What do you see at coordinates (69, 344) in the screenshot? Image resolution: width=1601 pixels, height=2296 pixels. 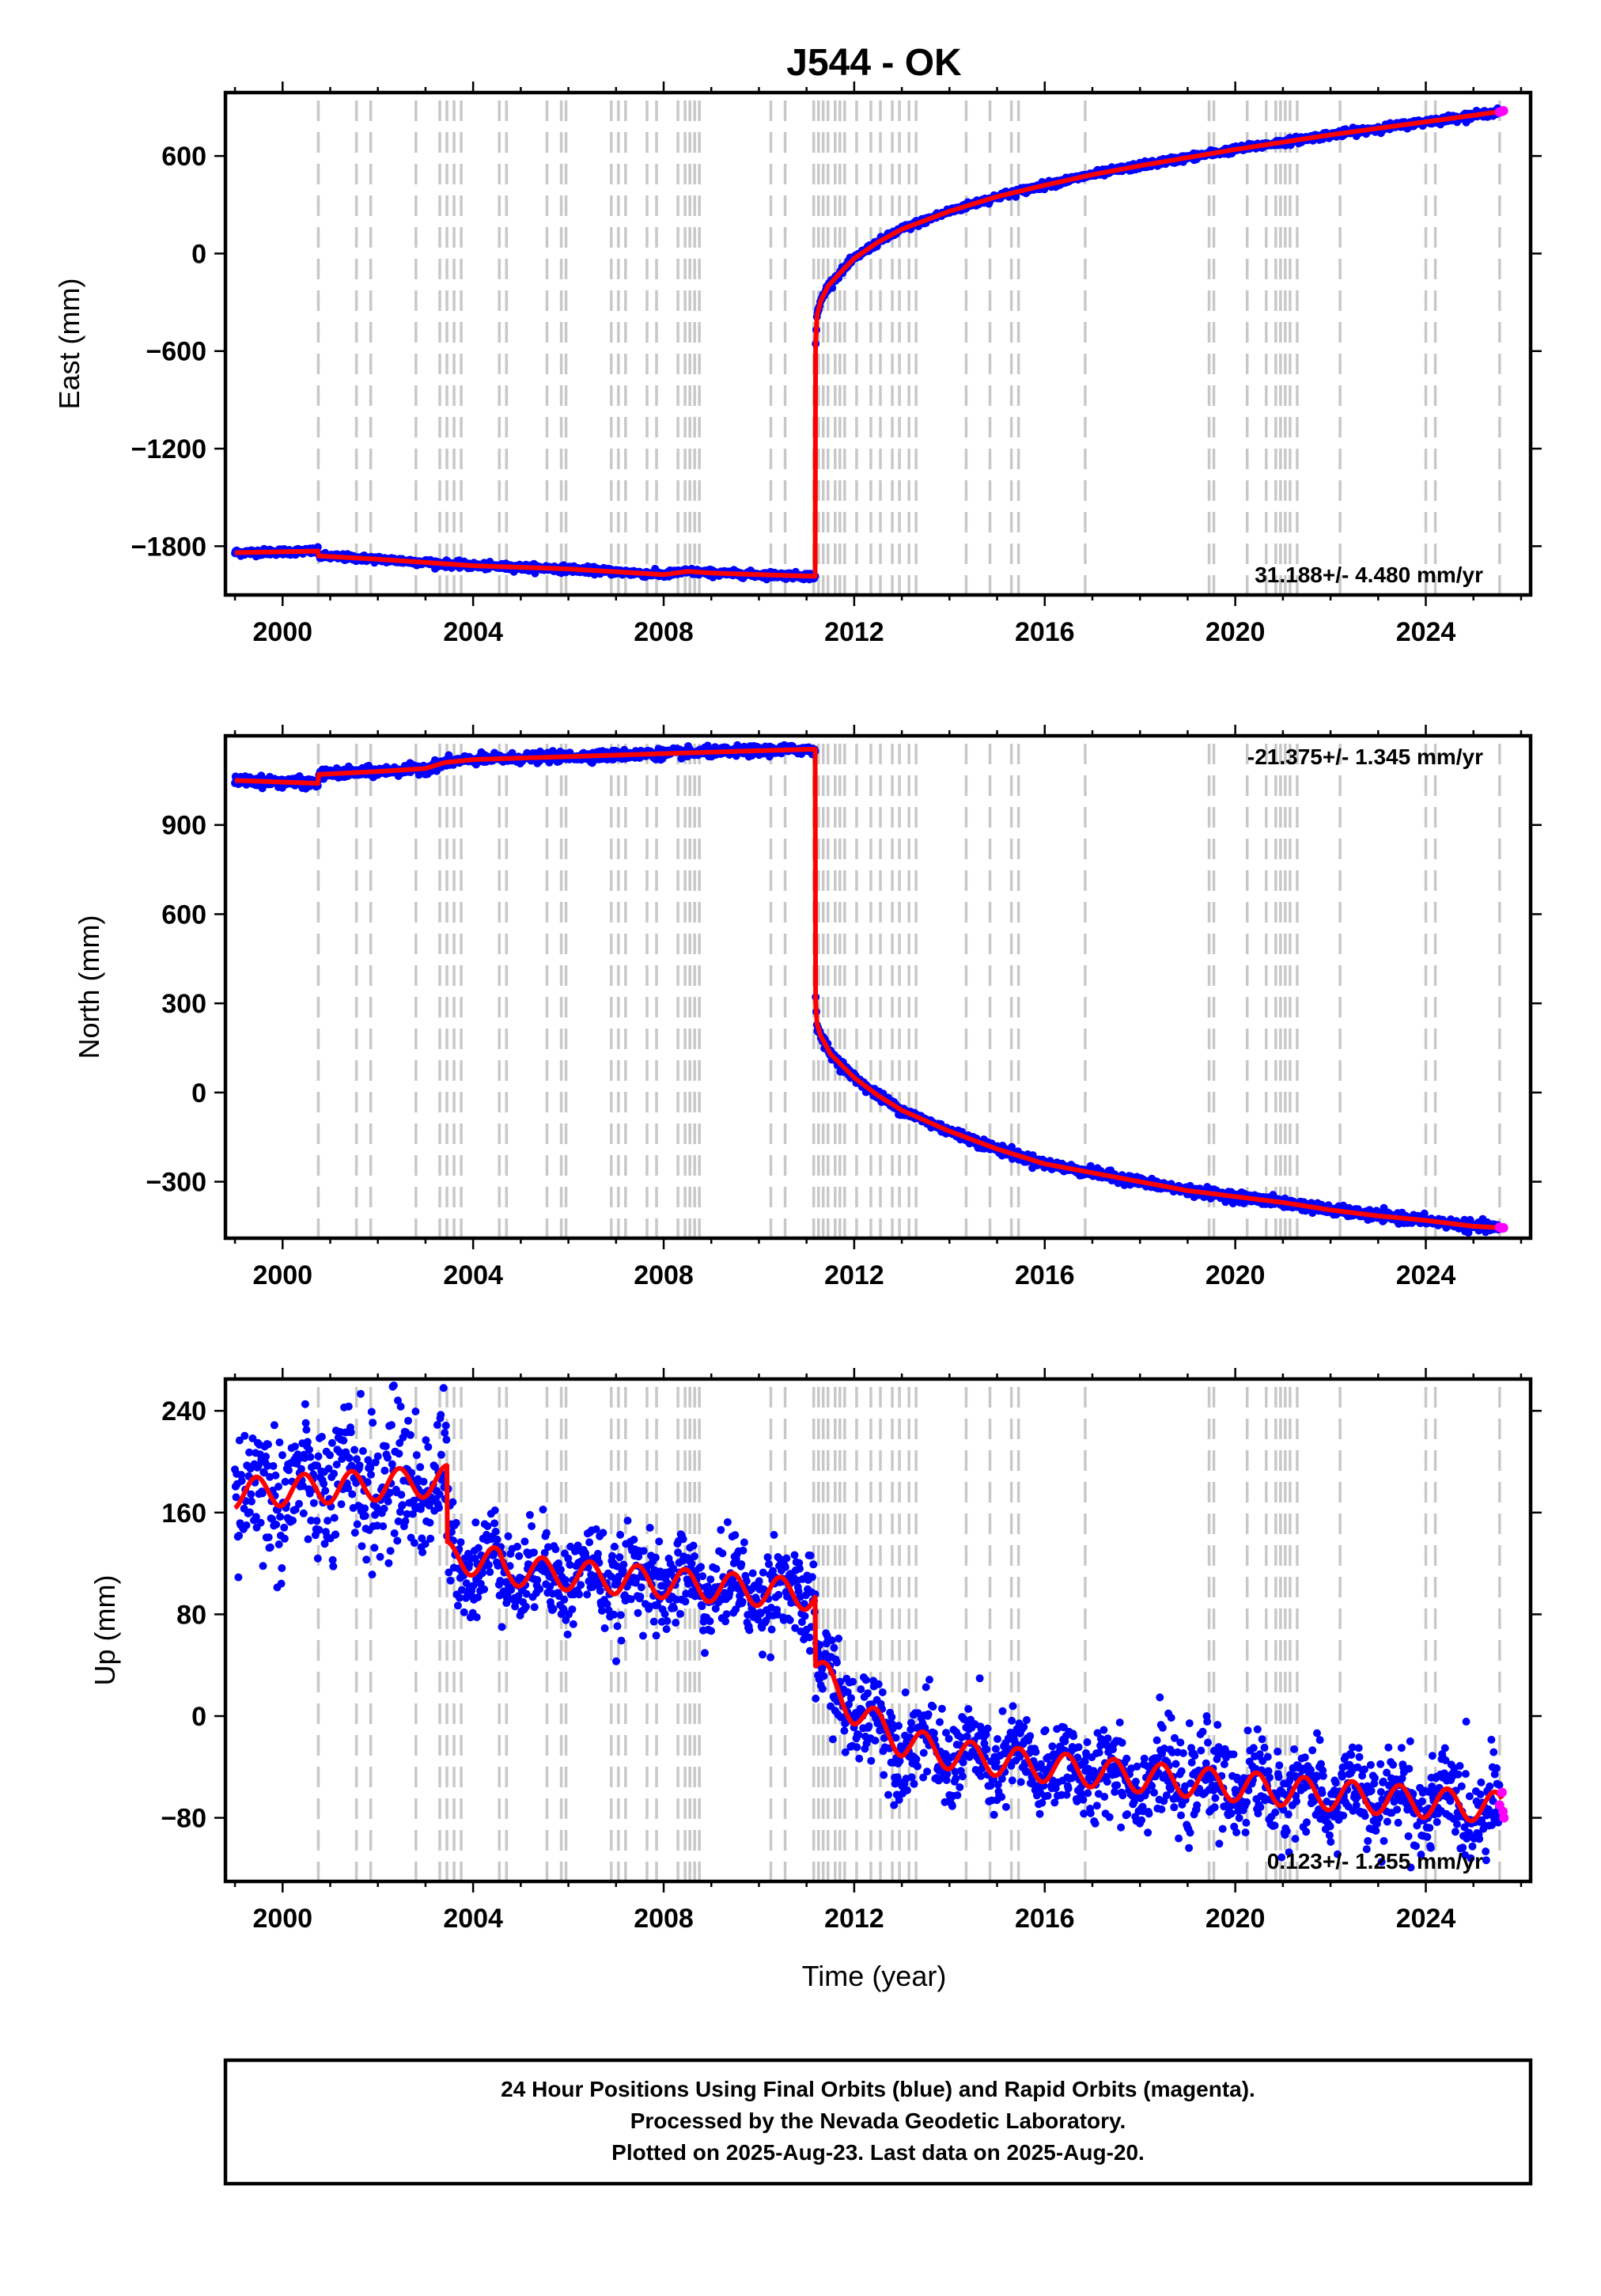 I see `east-y-axis-label: East (mm)` at bounding box center [69, 344].